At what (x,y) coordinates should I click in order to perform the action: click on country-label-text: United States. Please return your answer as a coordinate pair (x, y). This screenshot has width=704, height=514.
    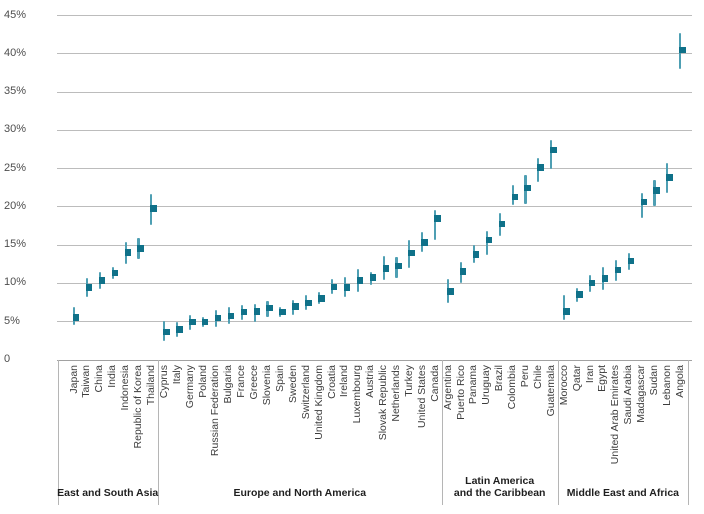
    Looking at the image, I should click on (421, 397).